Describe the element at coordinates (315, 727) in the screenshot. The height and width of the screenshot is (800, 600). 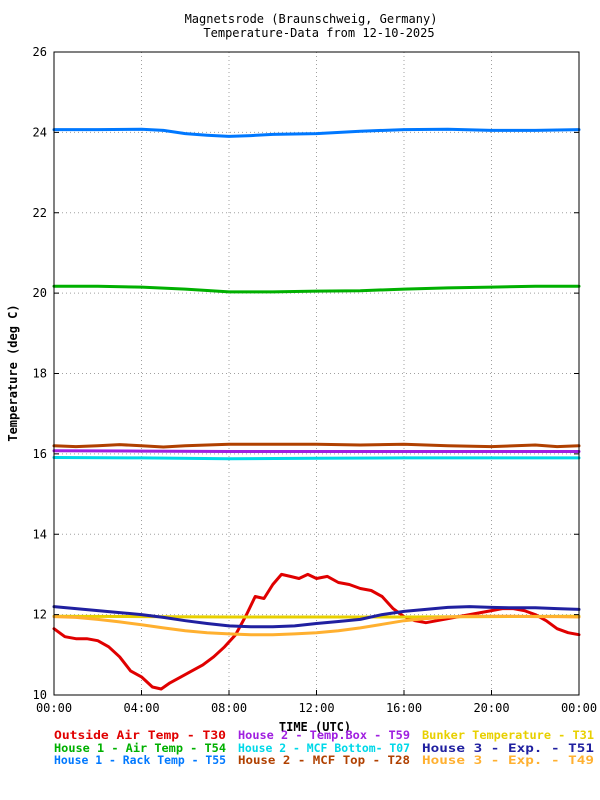
I see `x-axis-label: TIME (UTC)` at that location.